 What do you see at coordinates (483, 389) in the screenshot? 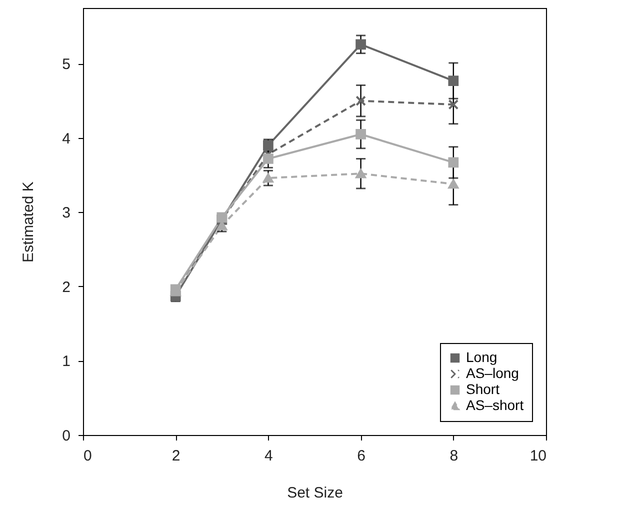
I see `legend-label: Short` at bounding box center [483, 389].